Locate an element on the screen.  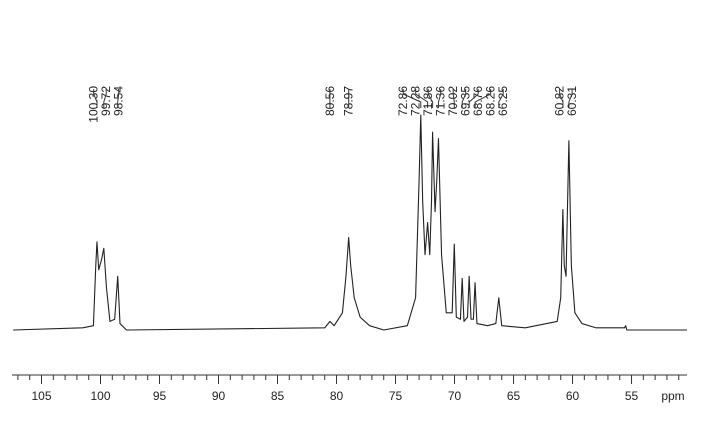
peak-label: 100.30 is located at coordinates (94, 104).